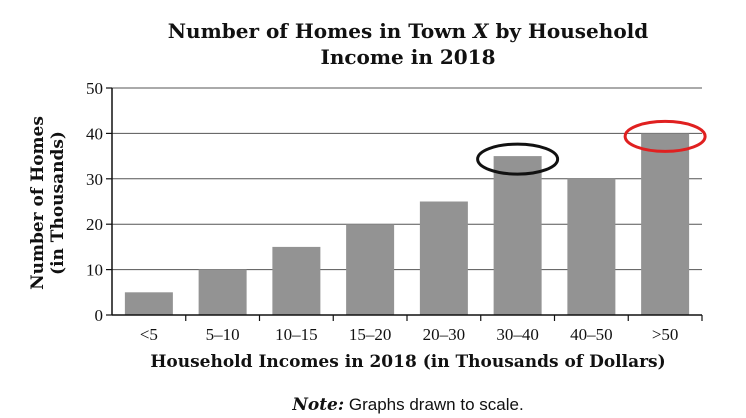 The image size is (746, 418). I want to click on y-axis-label-line-1: Number of Homes, so click(38, 203).